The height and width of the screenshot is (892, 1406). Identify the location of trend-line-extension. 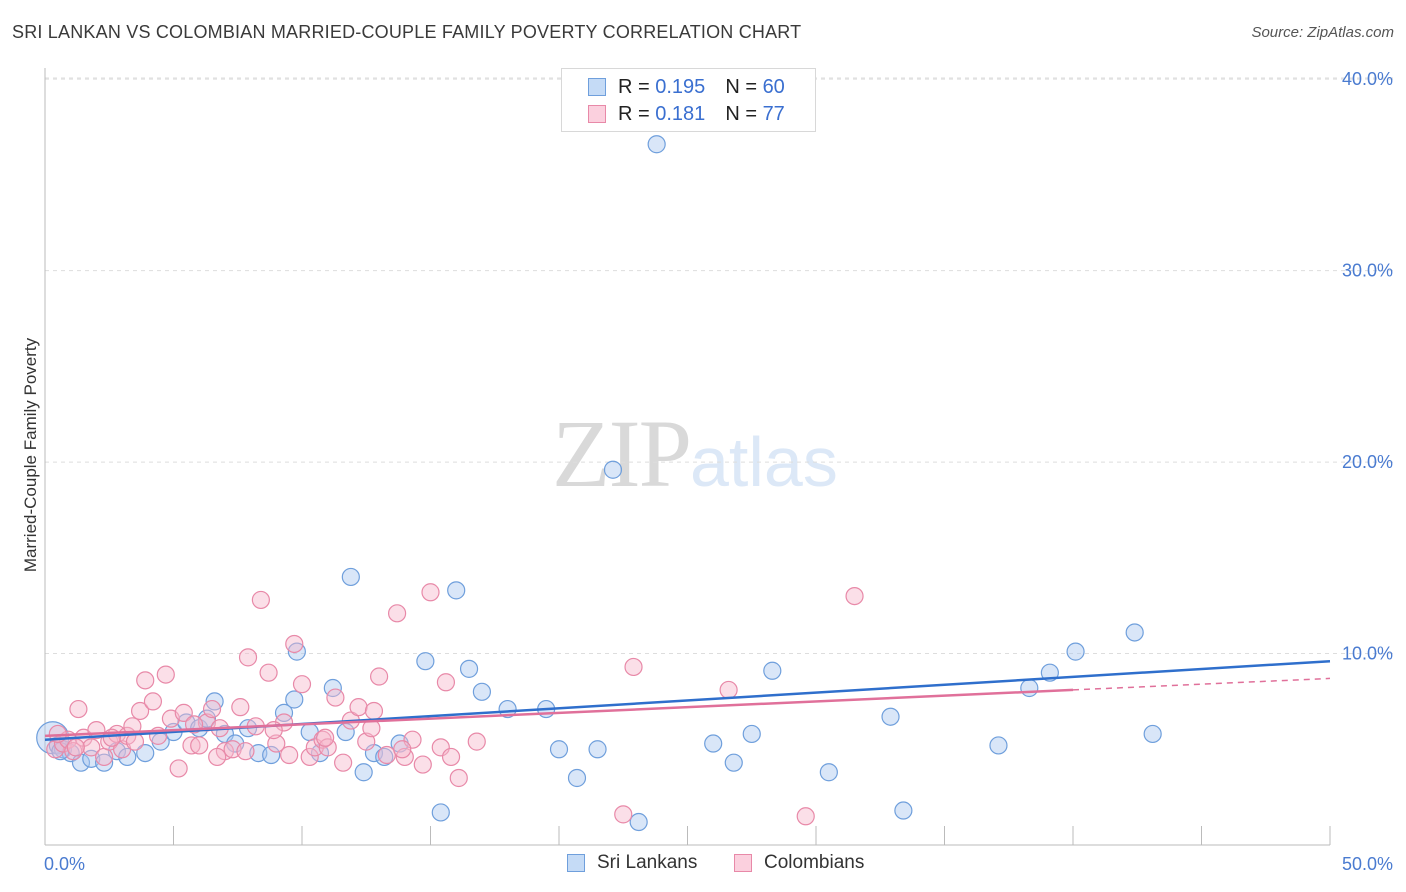
(1201, 684).